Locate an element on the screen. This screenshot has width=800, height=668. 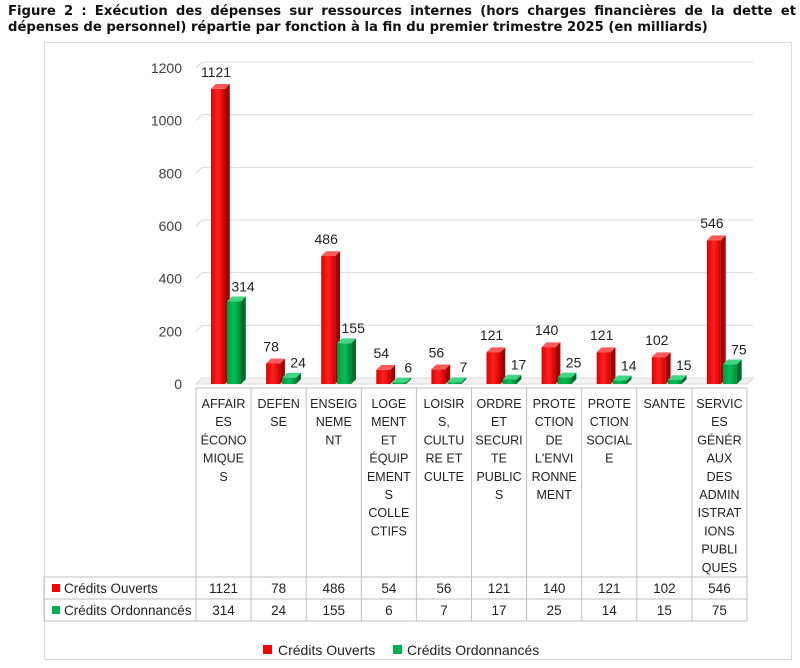
data-label-ordonnances: 24 is located at coordinates (298, 363).